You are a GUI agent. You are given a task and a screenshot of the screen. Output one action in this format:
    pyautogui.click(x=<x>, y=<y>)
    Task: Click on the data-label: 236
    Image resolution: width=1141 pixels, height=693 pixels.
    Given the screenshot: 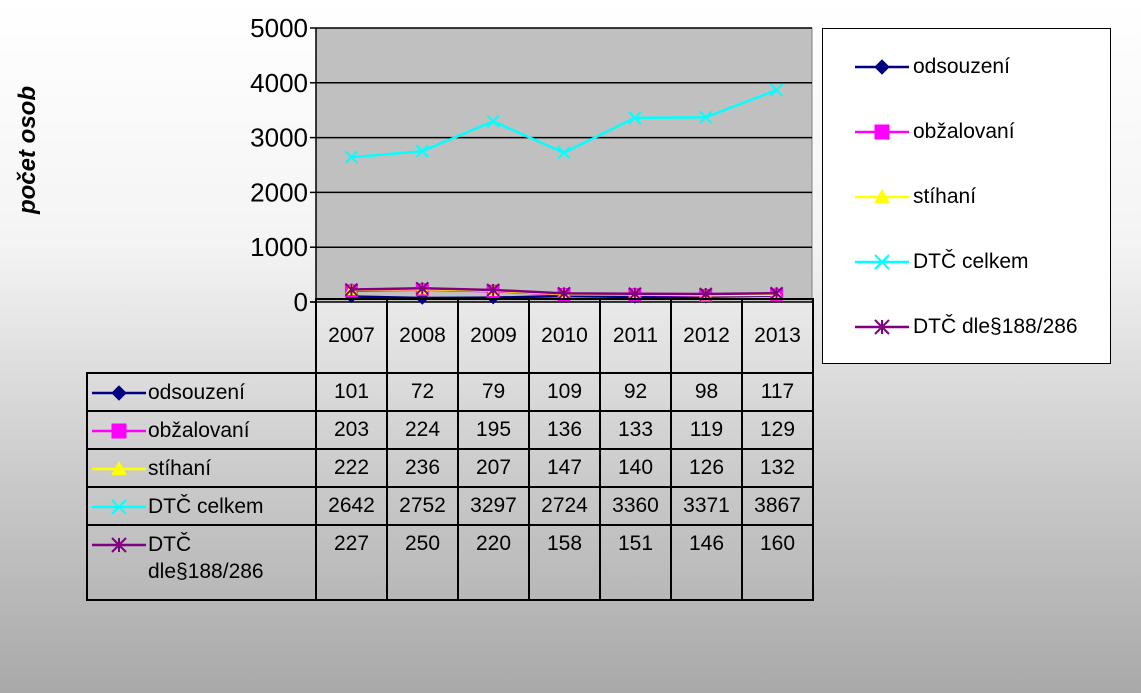 What is the action you would take?
    pyautogui.click(x=422, y=468)
    